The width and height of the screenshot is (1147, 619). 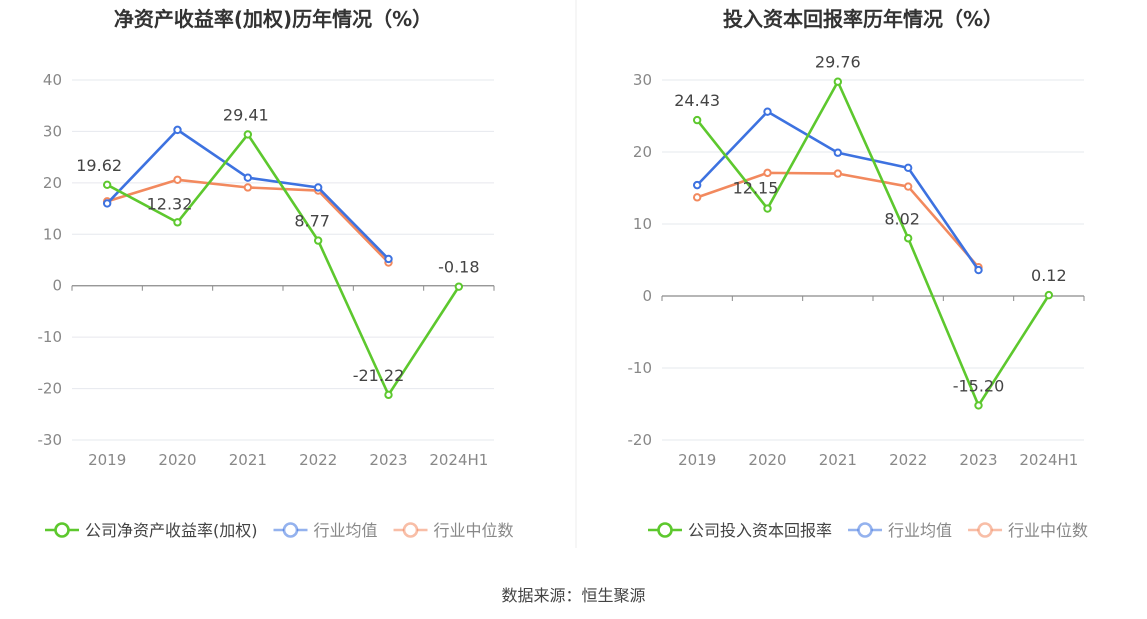 I want to click on y-tick-label: -30, so click(x=50, y=440).